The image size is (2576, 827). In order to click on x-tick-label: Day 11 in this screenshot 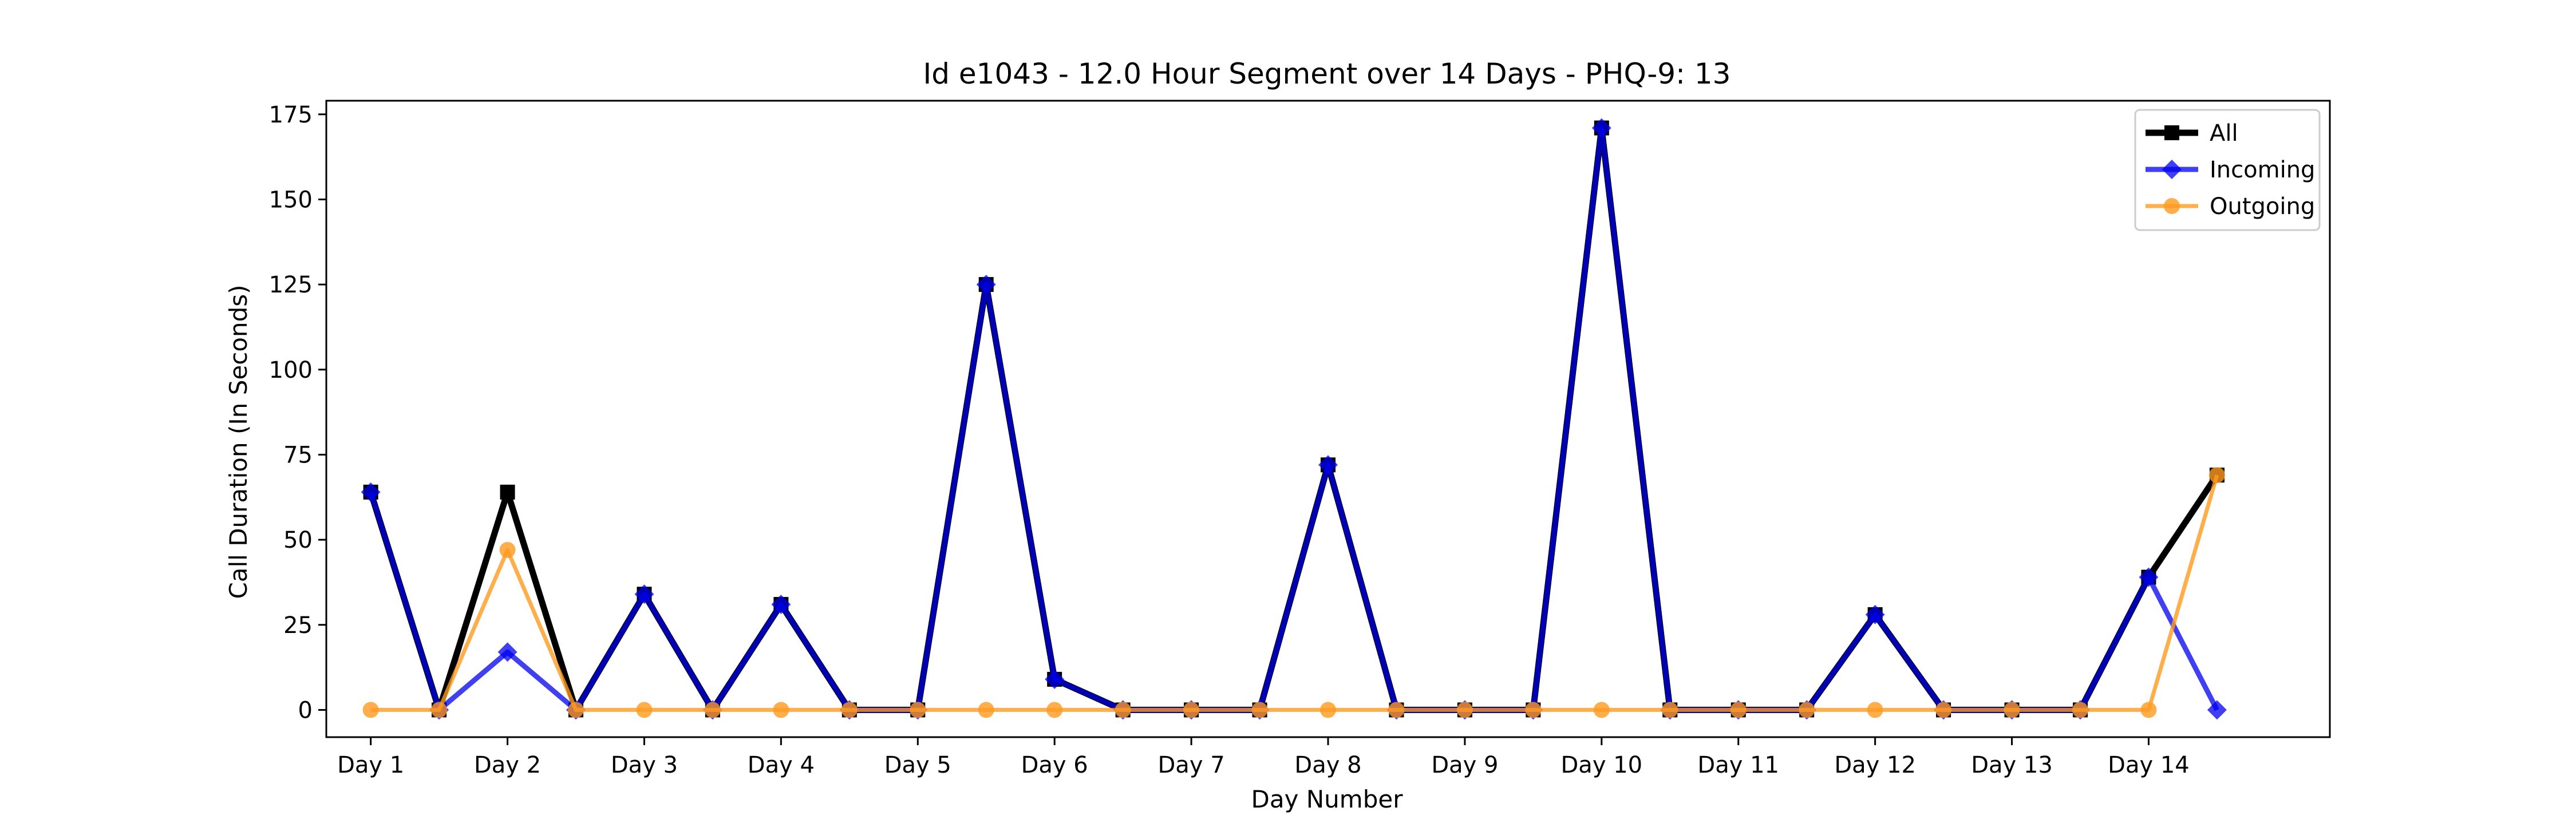, I will do `click(1738, 765)`.